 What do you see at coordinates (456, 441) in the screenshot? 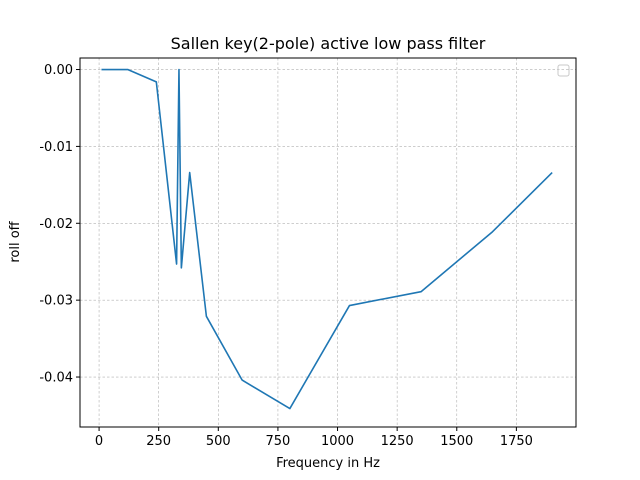
I see `x-tick-label: 1500` at bounding box center [456, 441].